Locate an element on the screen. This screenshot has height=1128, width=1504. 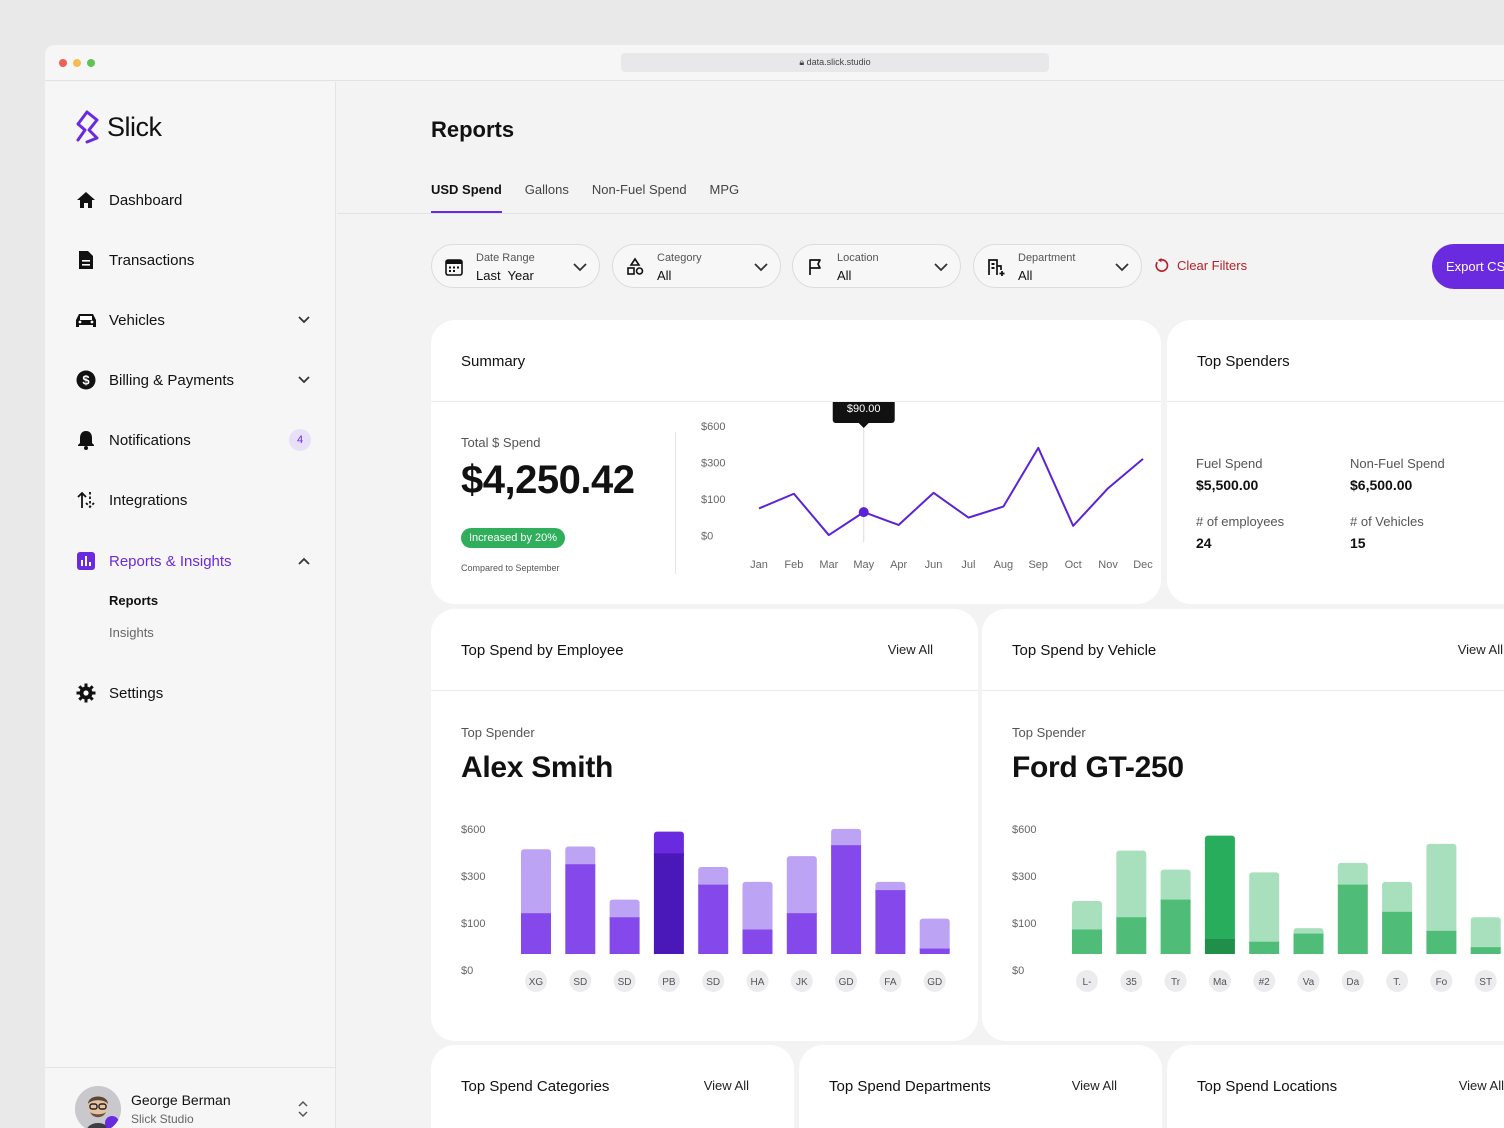
bell-icon is located at coordinates (86, 440).